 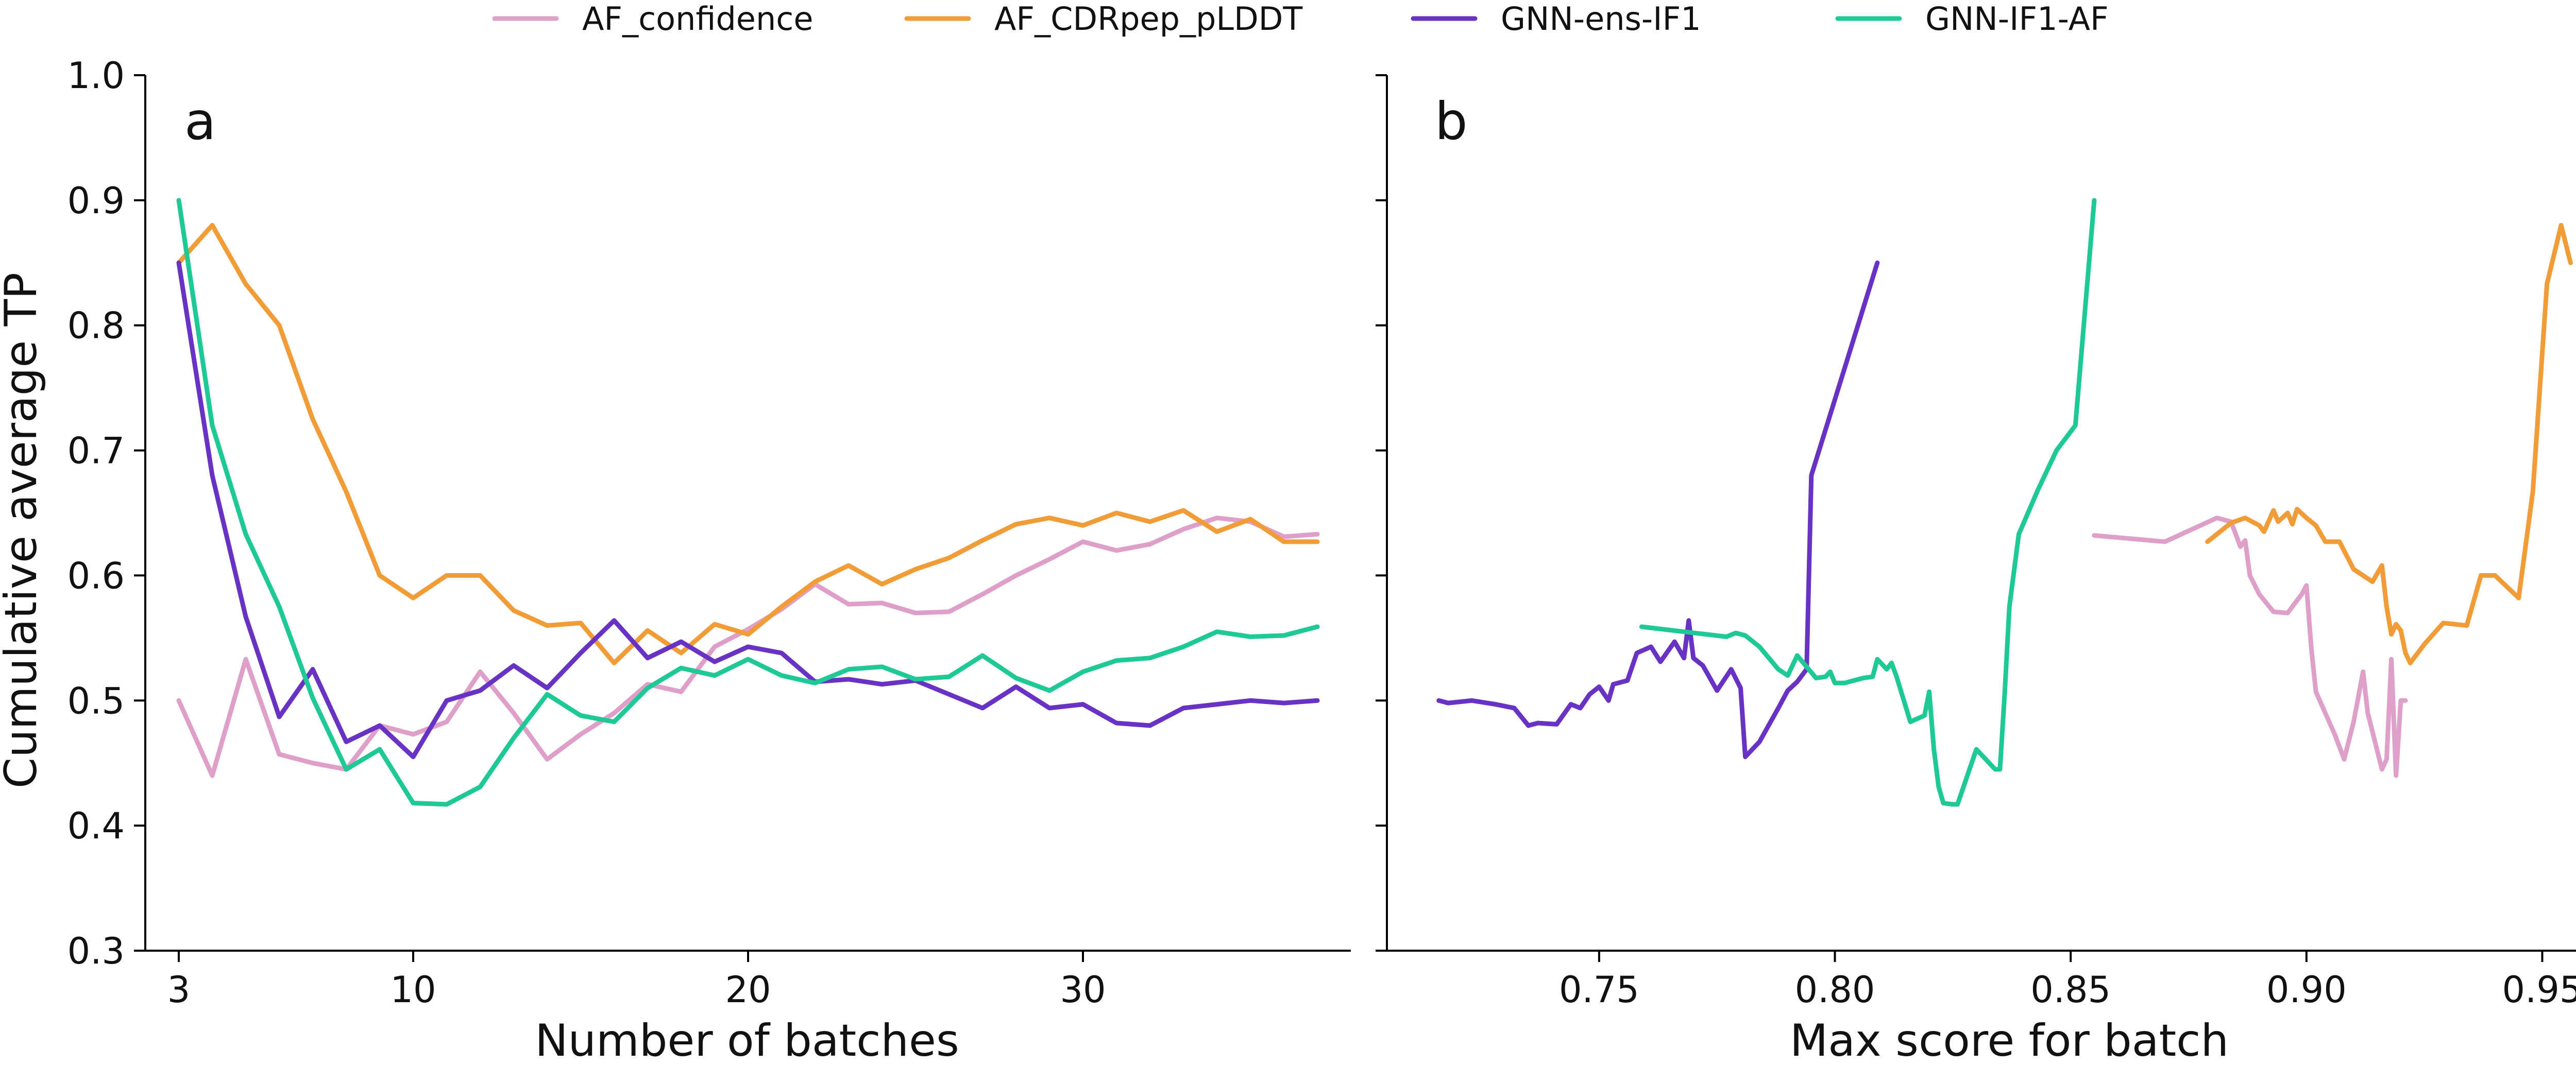 I want to click on panel-a-x-tick-label: 20, so click(x=748, y=990).